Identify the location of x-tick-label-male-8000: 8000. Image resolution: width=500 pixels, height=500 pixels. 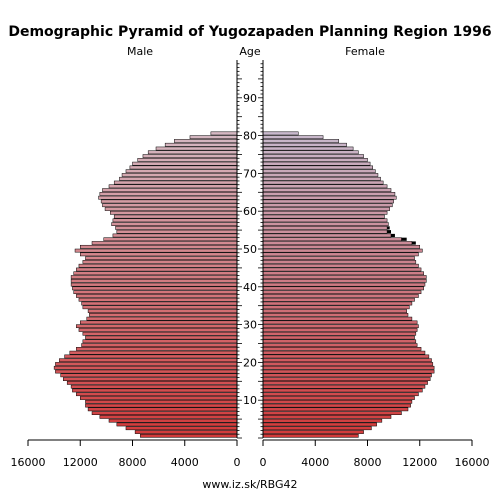
(133, 462).